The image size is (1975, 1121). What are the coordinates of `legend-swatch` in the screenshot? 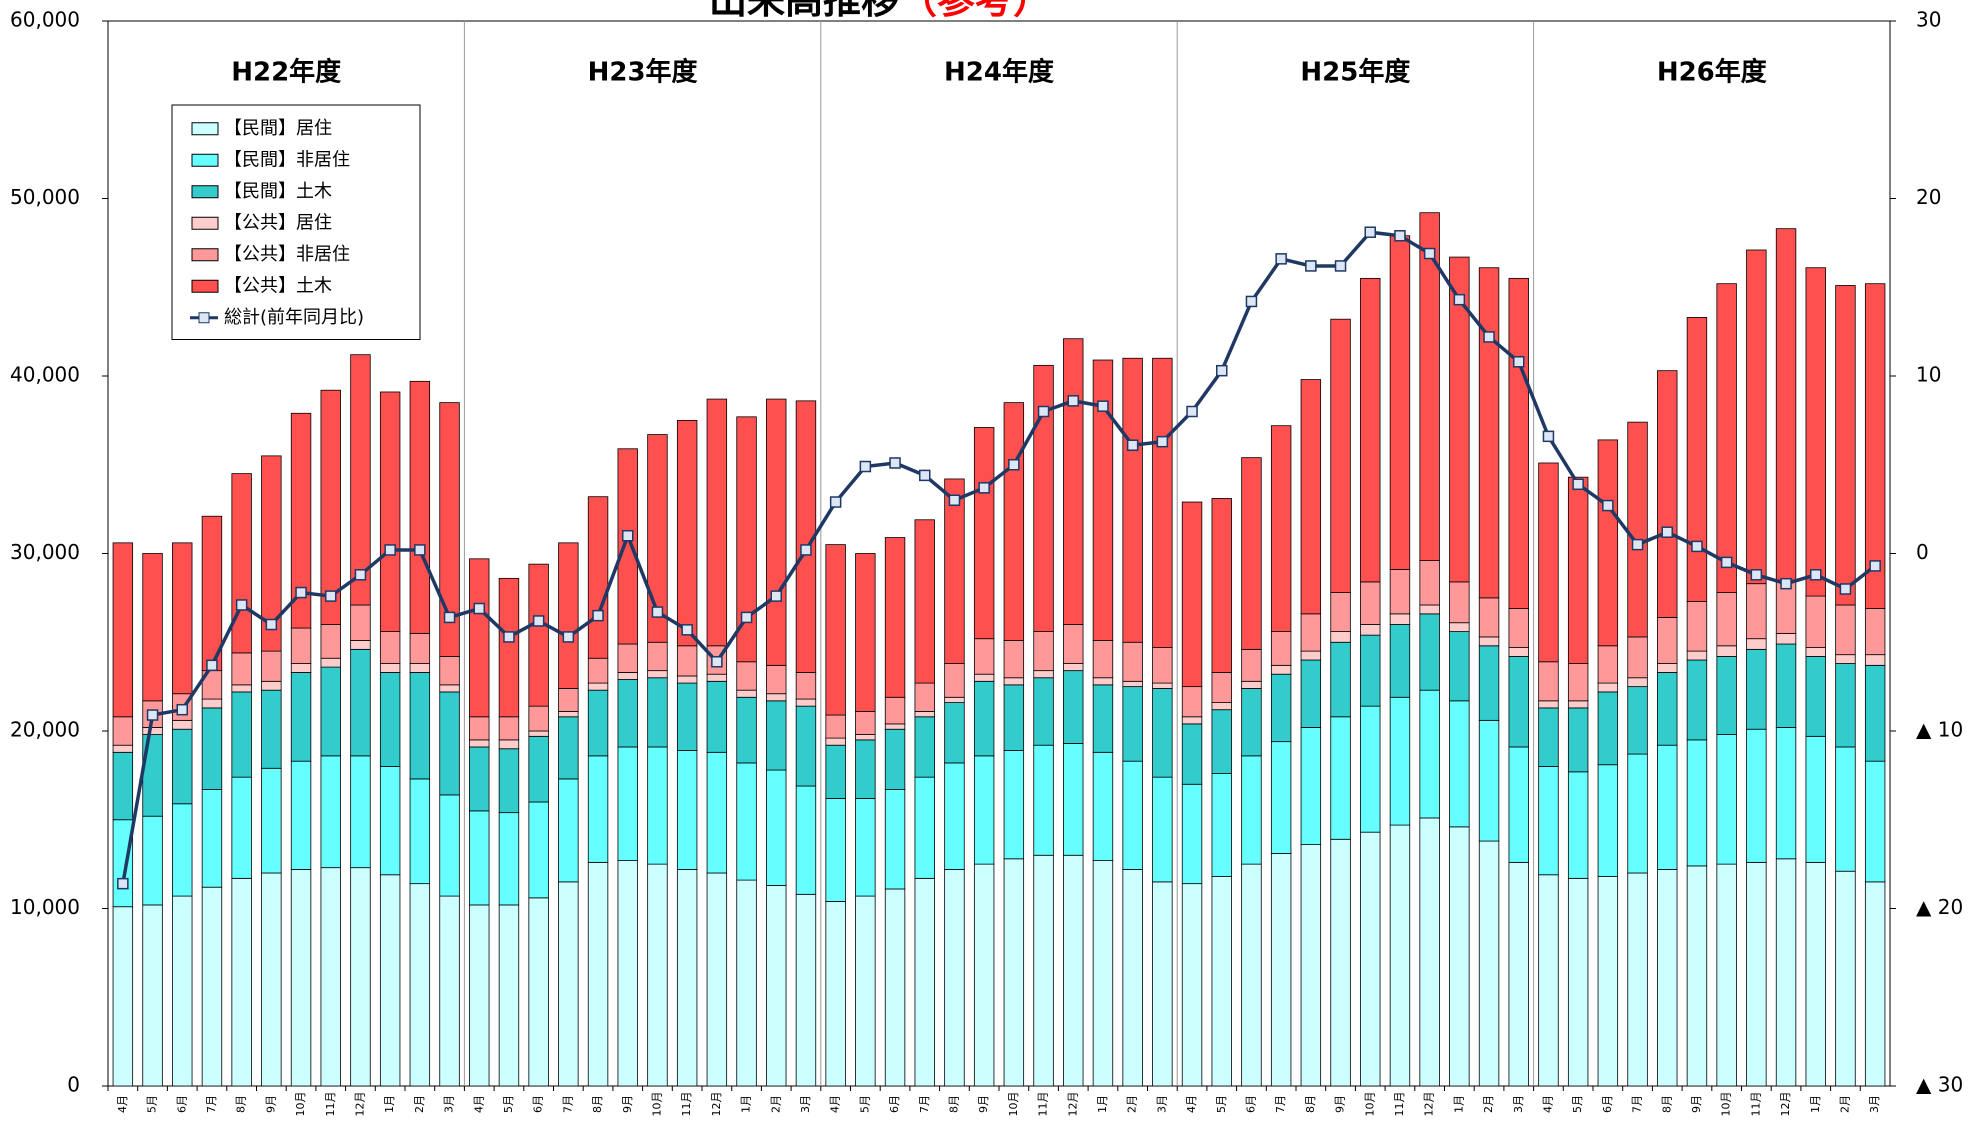 It's located at (205, 160).